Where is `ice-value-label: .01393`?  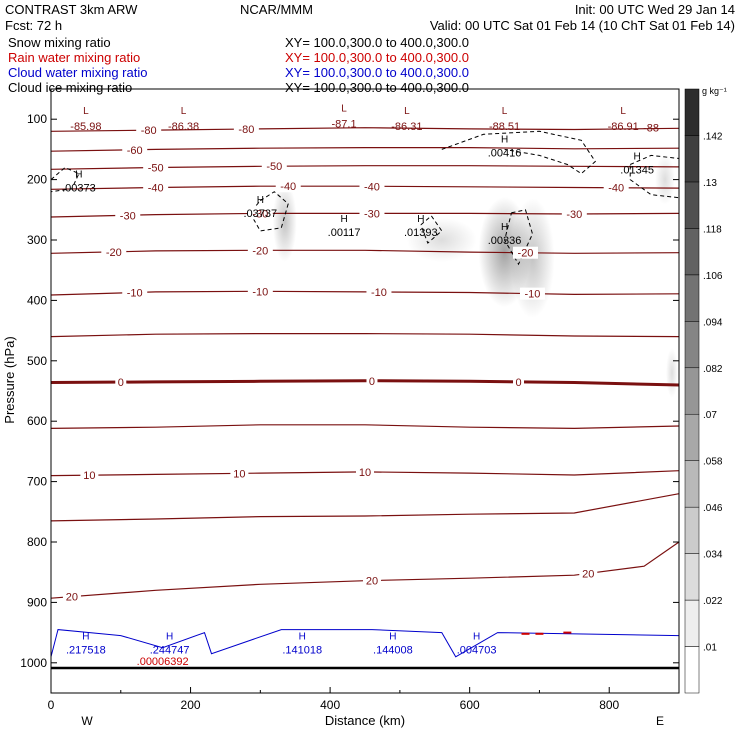 ice-value-label: .01393 is located at coordinates (421, 233).